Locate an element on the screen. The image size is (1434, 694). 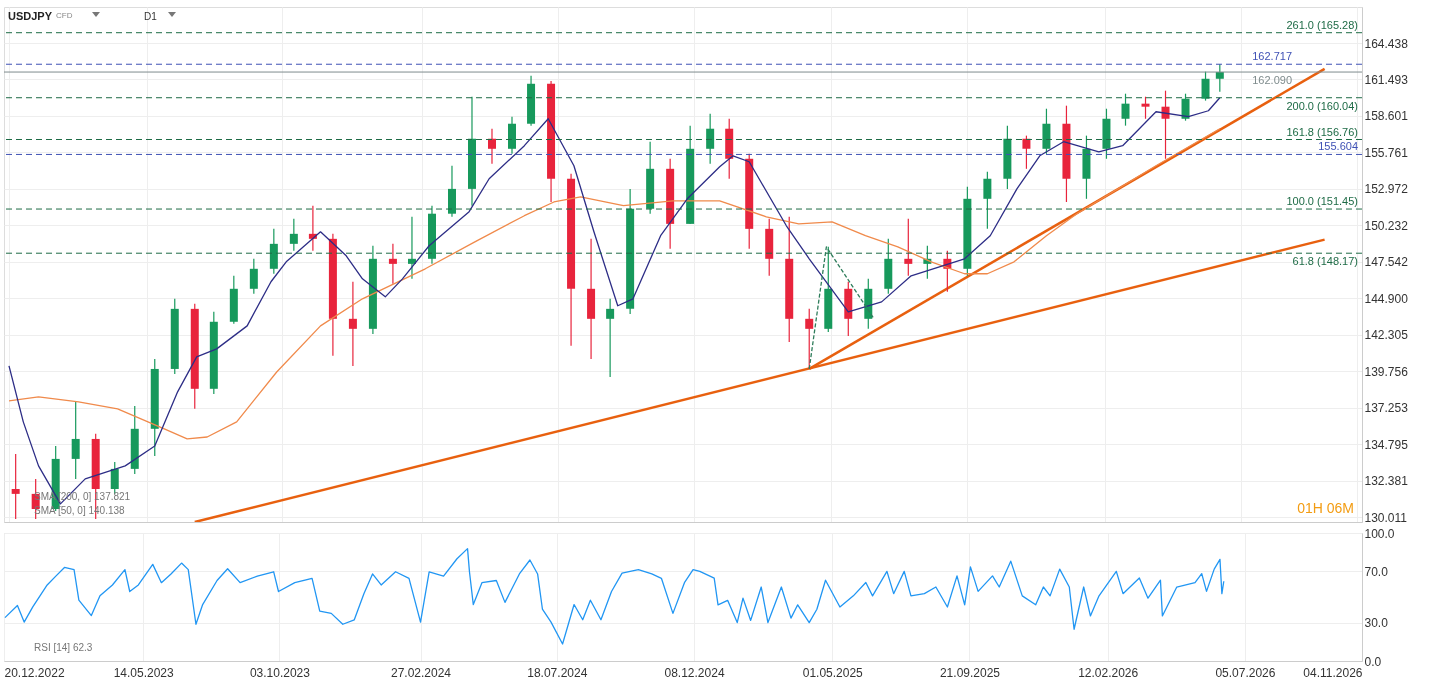
y-tick-label: 134.795 is located at coordinates (1386, 444).